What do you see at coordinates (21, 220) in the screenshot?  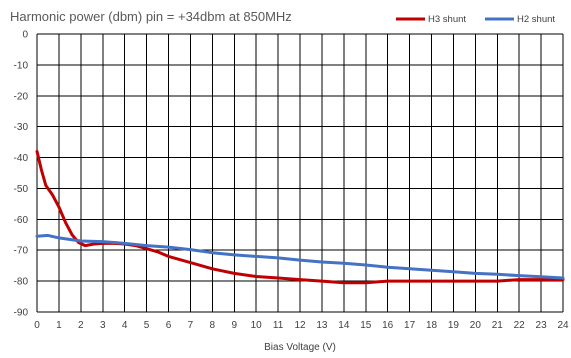 I see `y-tick-label: -60` at bounding box center [21, 220].